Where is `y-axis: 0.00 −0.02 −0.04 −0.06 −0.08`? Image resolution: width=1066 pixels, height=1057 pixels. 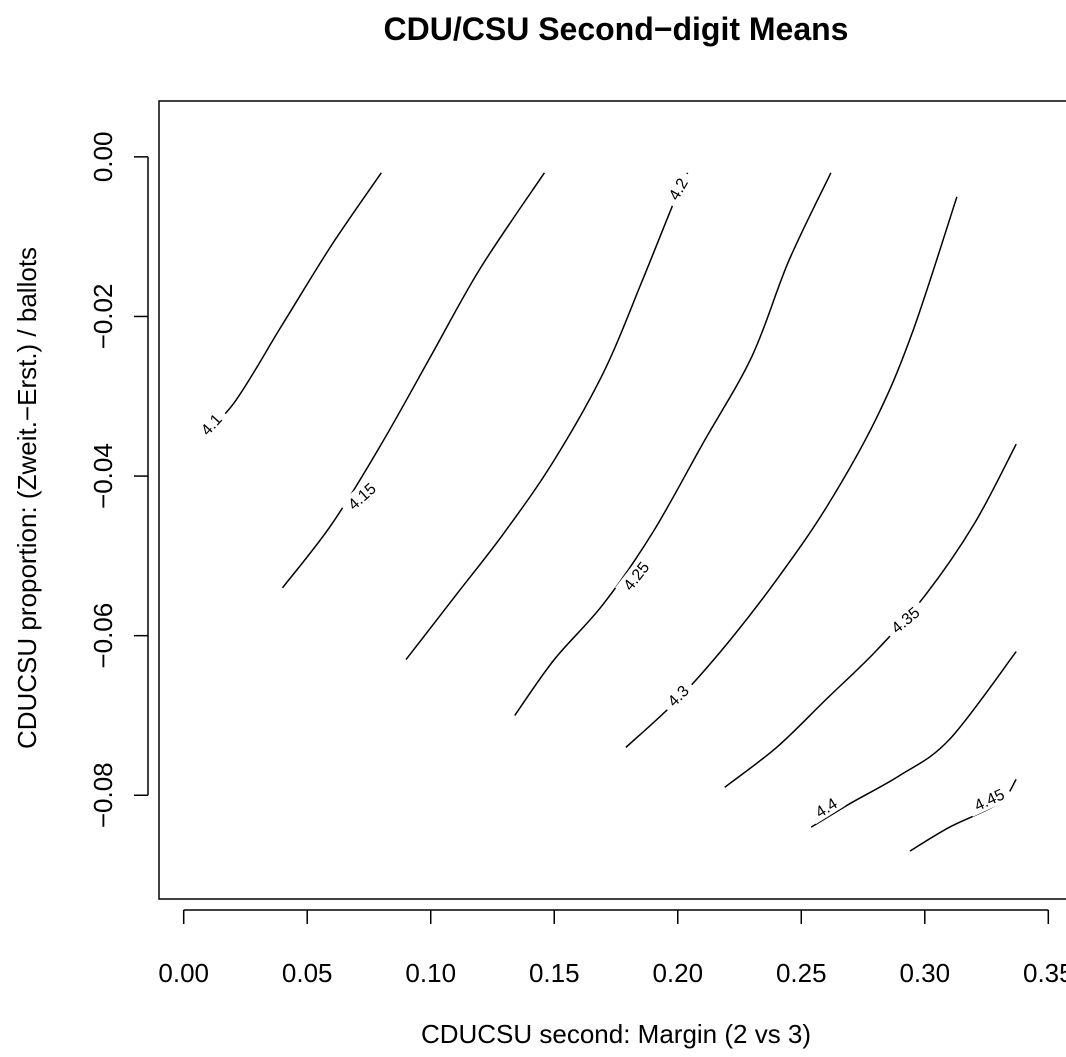
y-axis: 0.00 −0.02 −0.04 −0.06 −0.08 is located at coordinates (118, 480).